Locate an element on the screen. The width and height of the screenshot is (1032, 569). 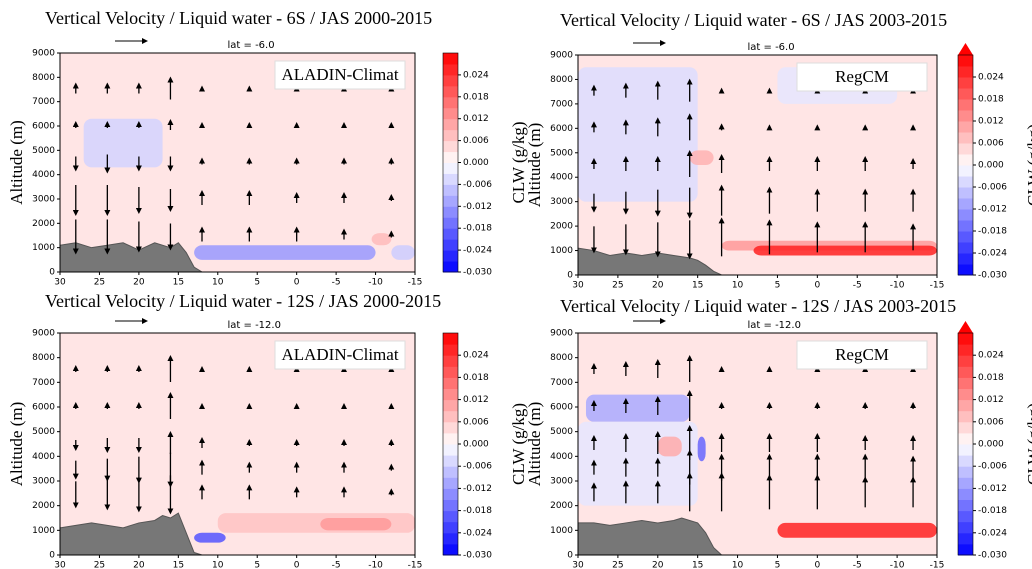
lat-annotation: lat = -12.0 is located at coordinates (254, 325).